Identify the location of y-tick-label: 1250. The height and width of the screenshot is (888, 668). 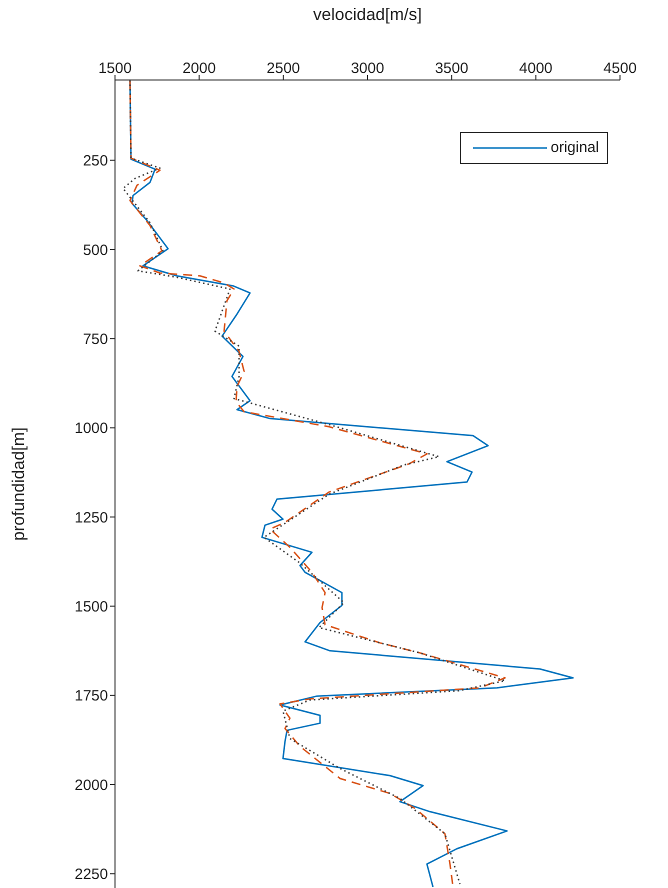
(91, 517).